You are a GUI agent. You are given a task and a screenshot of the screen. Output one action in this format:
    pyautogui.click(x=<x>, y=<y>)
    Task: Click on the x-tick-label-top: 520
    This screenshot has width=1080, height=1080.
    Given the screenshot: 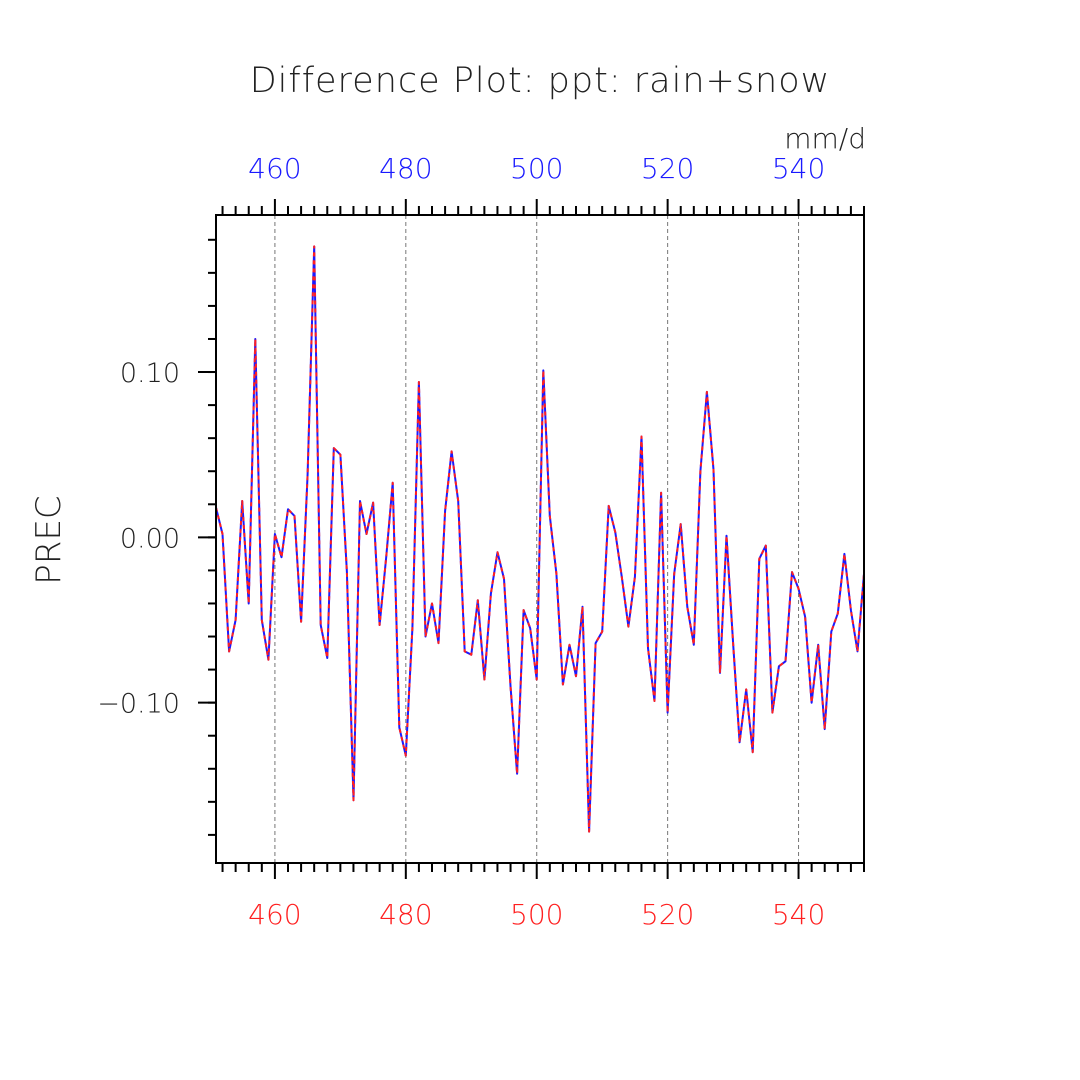 What is the action you would take?
    pyautogui.click(x=667, y=168)
    